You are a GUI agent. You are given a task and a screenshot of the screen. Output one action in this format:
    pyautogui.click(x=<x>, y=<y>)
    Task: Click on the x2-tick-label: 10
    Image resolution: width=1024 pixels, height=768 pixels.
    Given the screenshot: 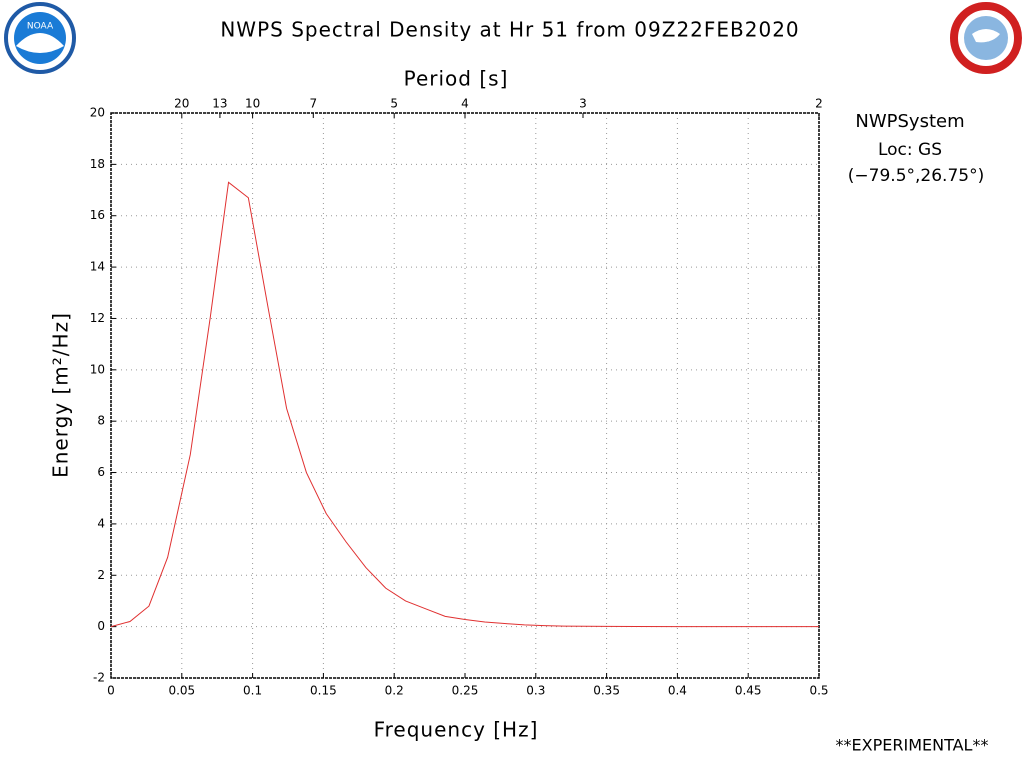 What is the action you would take?
    pyautogui.click(x=252, y=104)
    